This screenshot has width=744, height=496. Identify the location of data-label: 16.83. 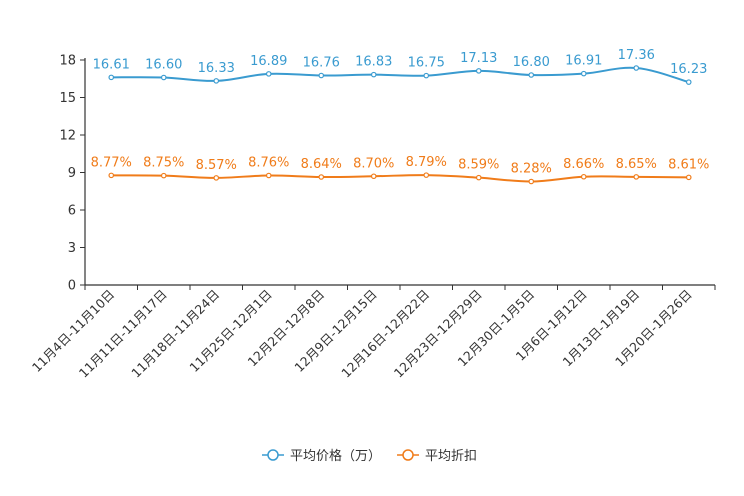
(373, 62).